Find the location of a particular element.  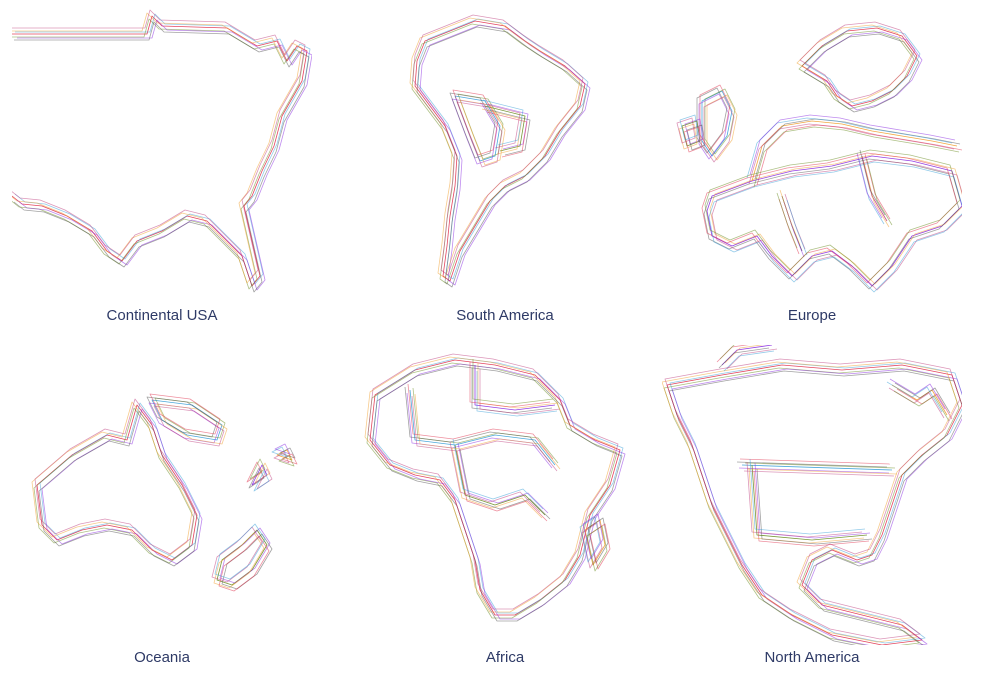

map-label-south-america: South America is located at coordinates (505, 315).